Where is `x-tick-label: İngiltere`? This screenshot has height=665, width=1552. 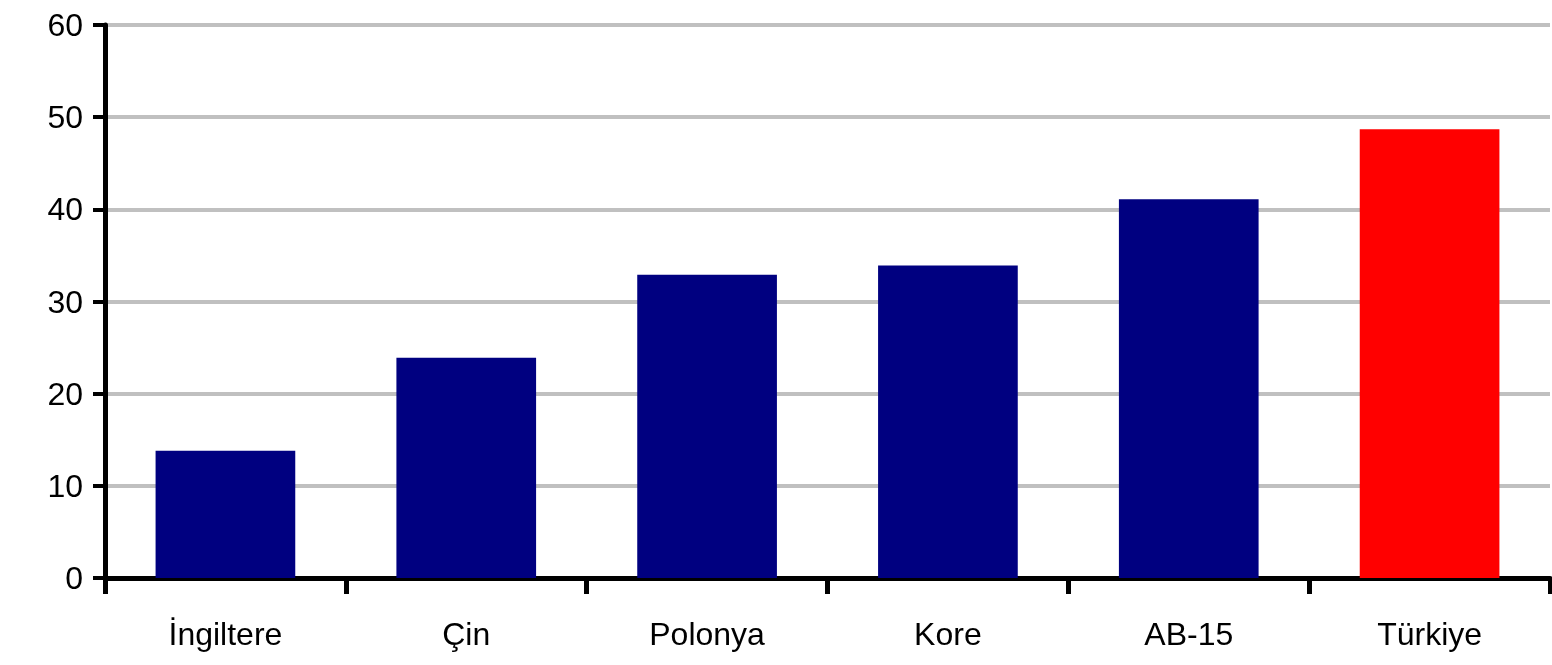
x-tick-label: İngiltere is located at coordinates (225, 634).